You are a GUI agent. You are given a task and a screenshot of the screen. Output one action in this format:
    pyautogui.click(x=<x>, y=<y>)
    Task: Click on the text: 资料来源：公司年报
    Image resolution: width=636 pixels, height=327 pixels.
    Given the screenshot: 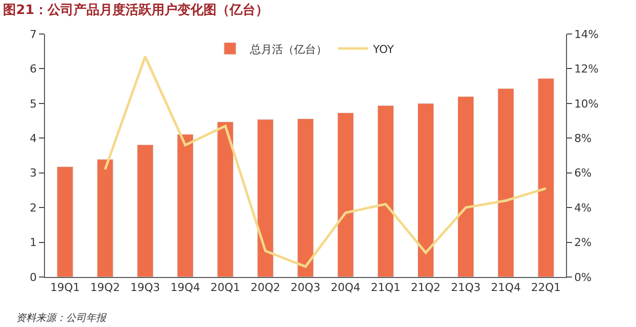 What is the action you would take?
    pyautogui.click(x=61, y=318)
    